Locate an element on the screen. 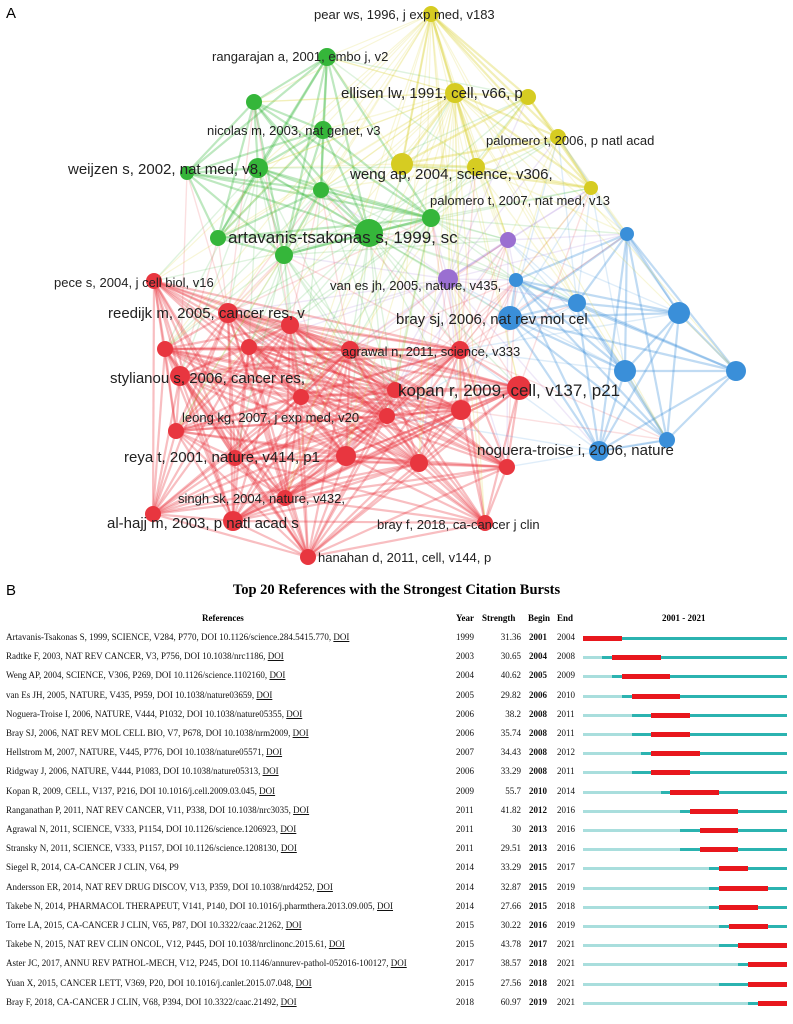 Image resolution: width=793 pixels, height=1024 pixels. active-bar is located at coordinates (714, 869).